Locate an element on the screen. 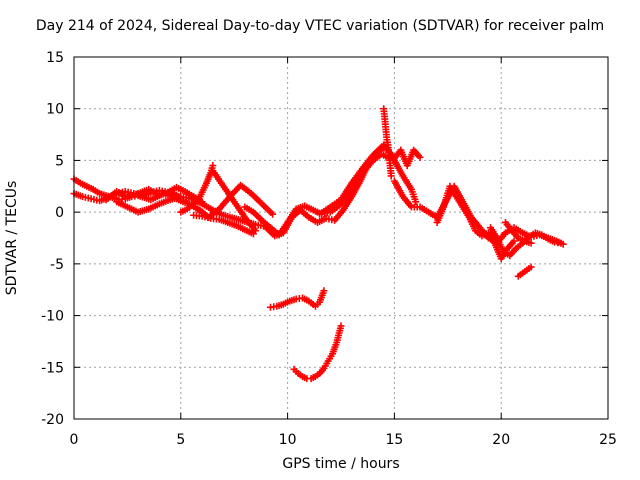  series-track-n is located at coordinates (526, 242).